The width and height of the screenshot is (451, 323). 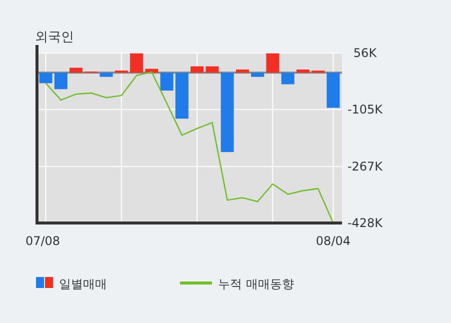 I want to click on y-tick-label: 56K, so click(x=365, y=53).